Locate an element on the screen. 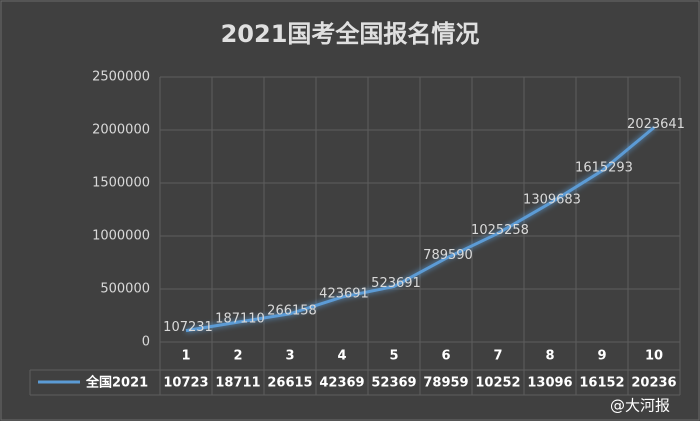 The image size is (700, 421). data-label: 1615293 is located at coordinates (604, 167).